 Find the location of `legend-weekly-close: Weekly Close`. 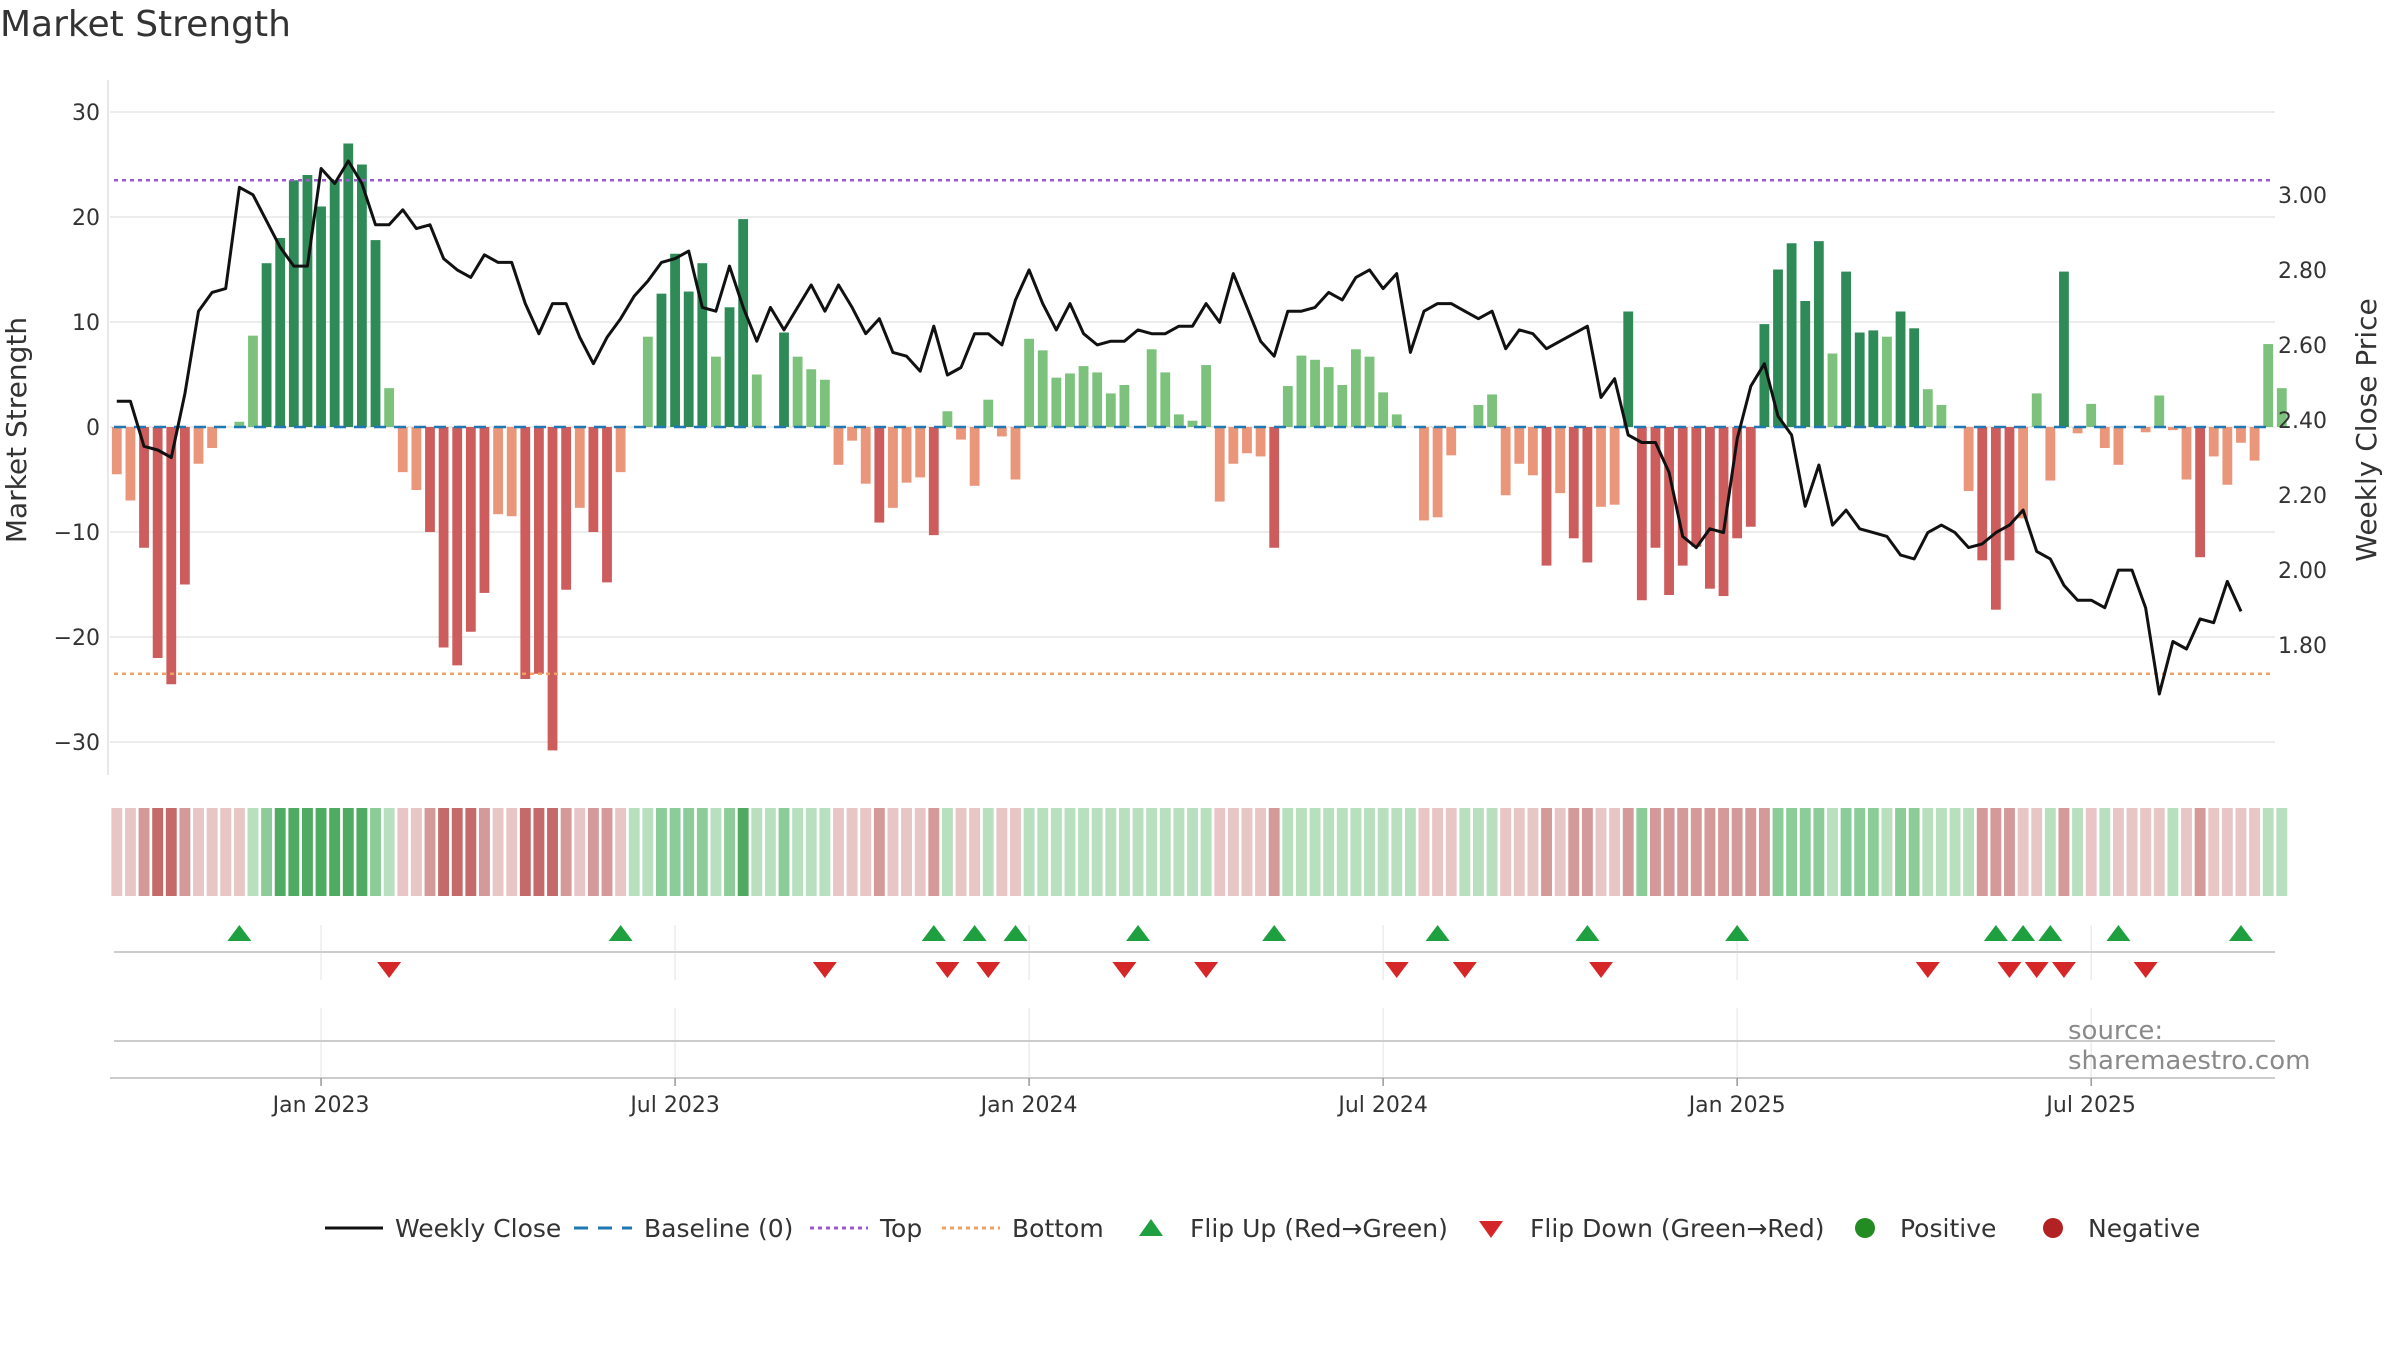

legend-weekly-close: Weekly Close is located at coordinates (442, 1228).